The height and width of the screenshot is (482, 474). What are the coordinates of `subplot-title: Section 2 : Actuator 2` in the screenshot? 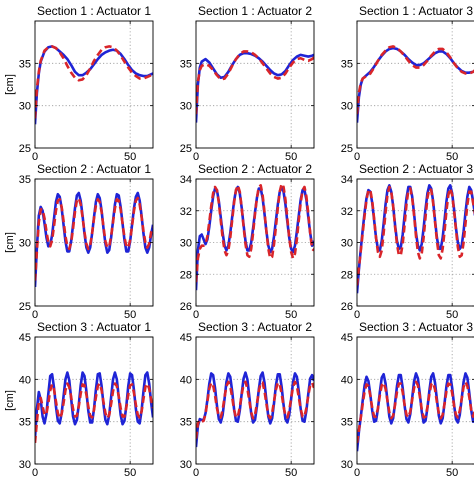 It's located at (255, 169).